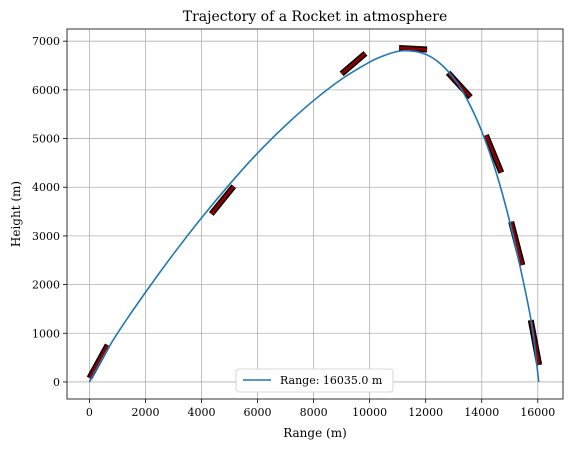 This screenshot has height=450, width=572. What do you see at coordinates (145, 412) in the screenshot?
I see `x-tick-label: 2000` at bounding box center [145, 412].